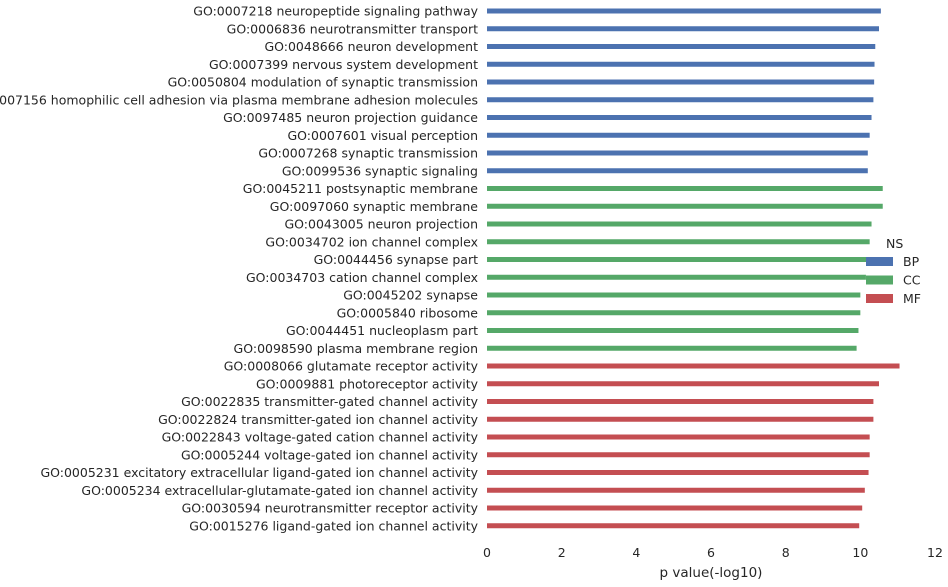 The width and height of the screenshot is (948, 587). I want to click on category-label: GO:0043005 neuron projection, so click(381, 224).